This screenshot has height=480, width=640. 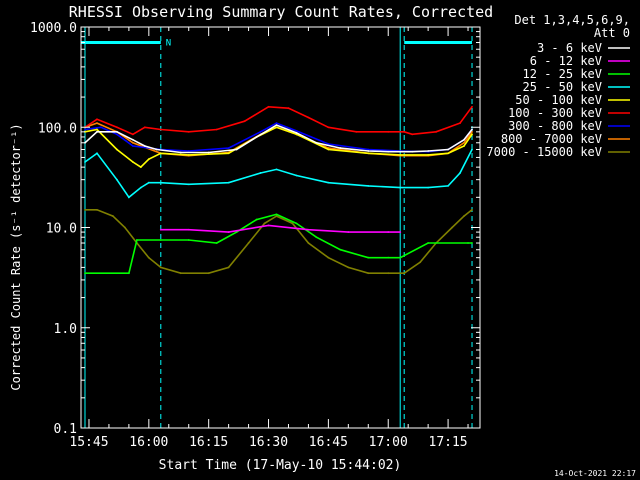 I want to click on legend-label: 7000 - 15000 keV, so click(x=544, y=152).